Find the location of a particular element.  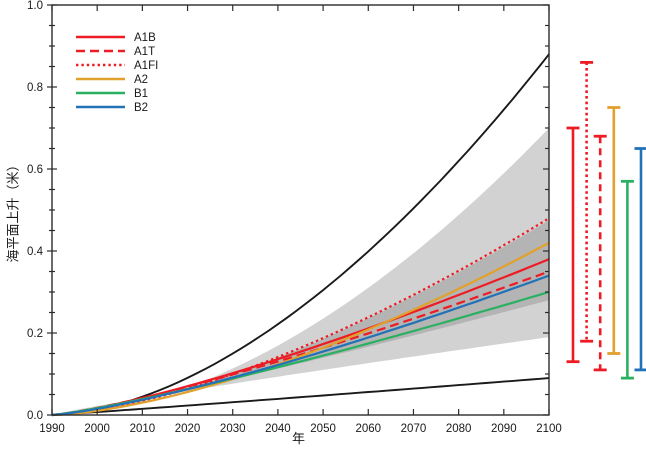

x-tick-label: 2100 is located at coordinates (549, 429).